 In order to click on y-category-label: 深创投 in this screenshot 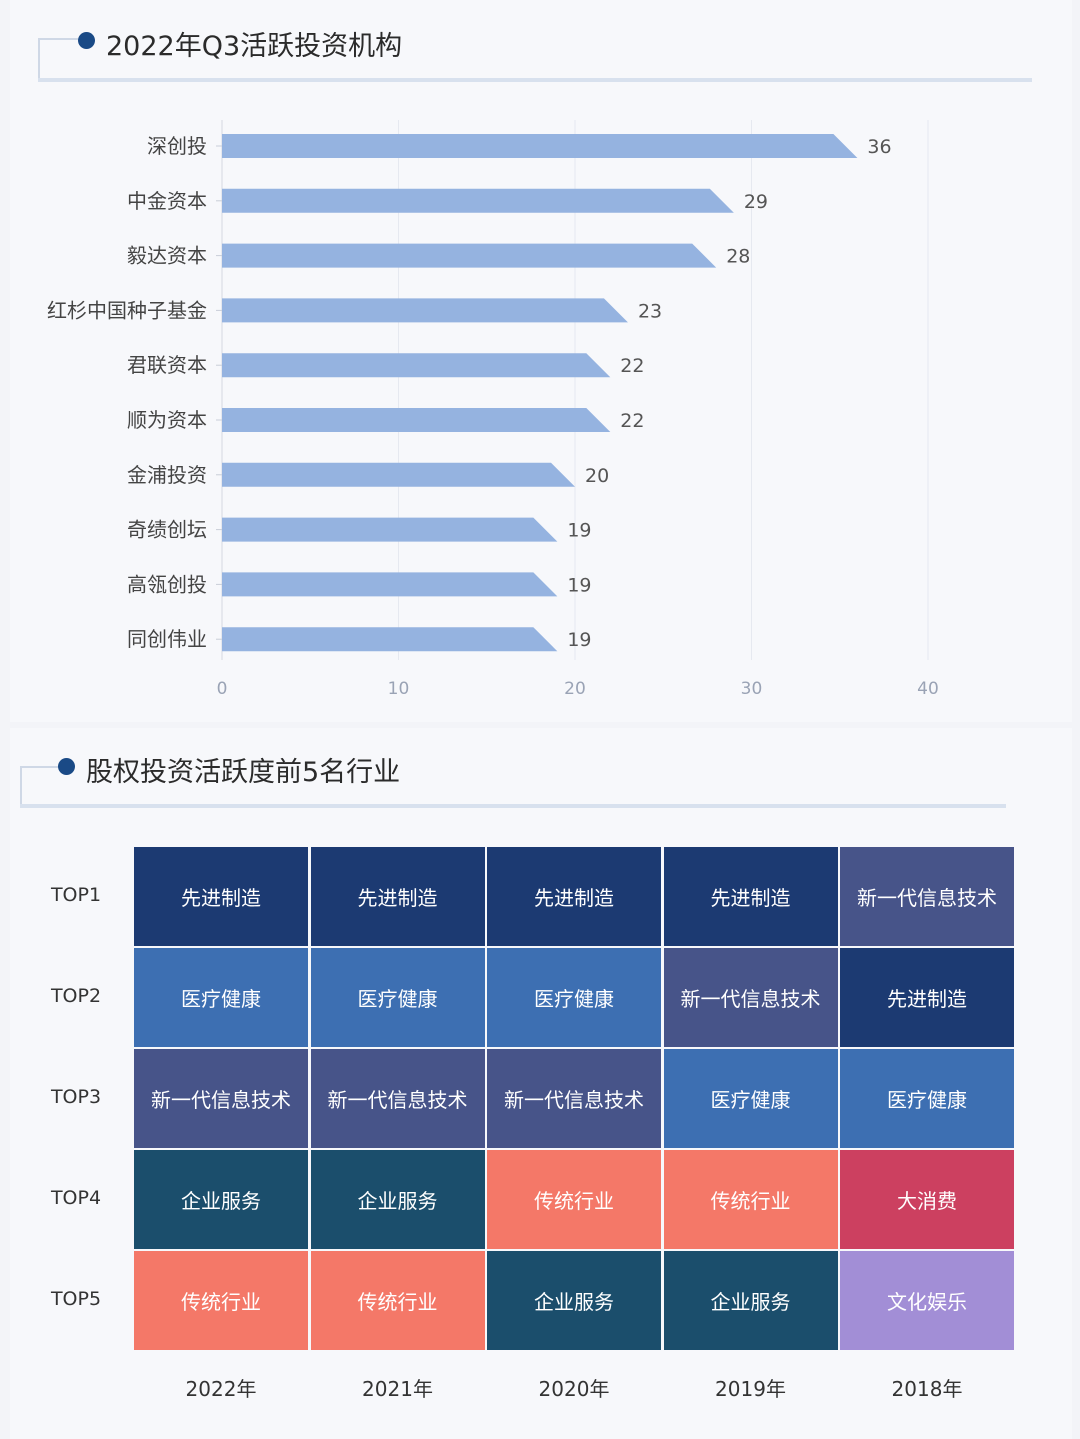, I will do `click(177, 146)`.